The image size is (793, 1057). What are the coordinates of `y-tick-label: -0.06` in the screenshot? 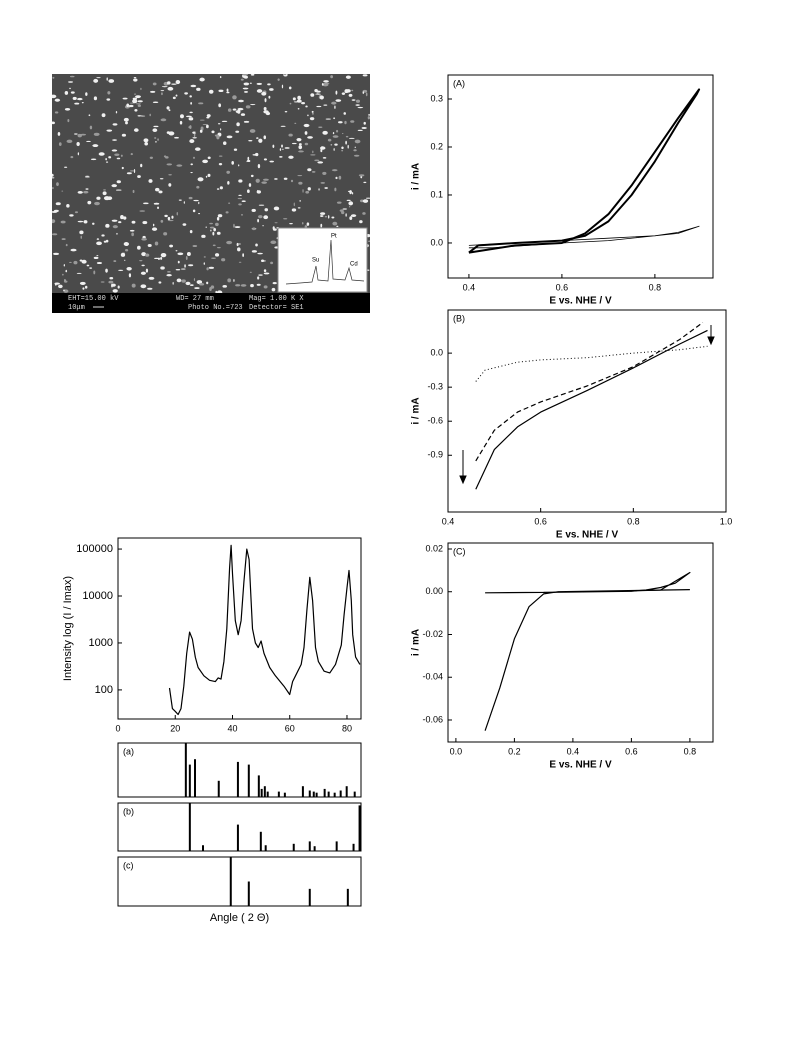 It's located at (432, 719).